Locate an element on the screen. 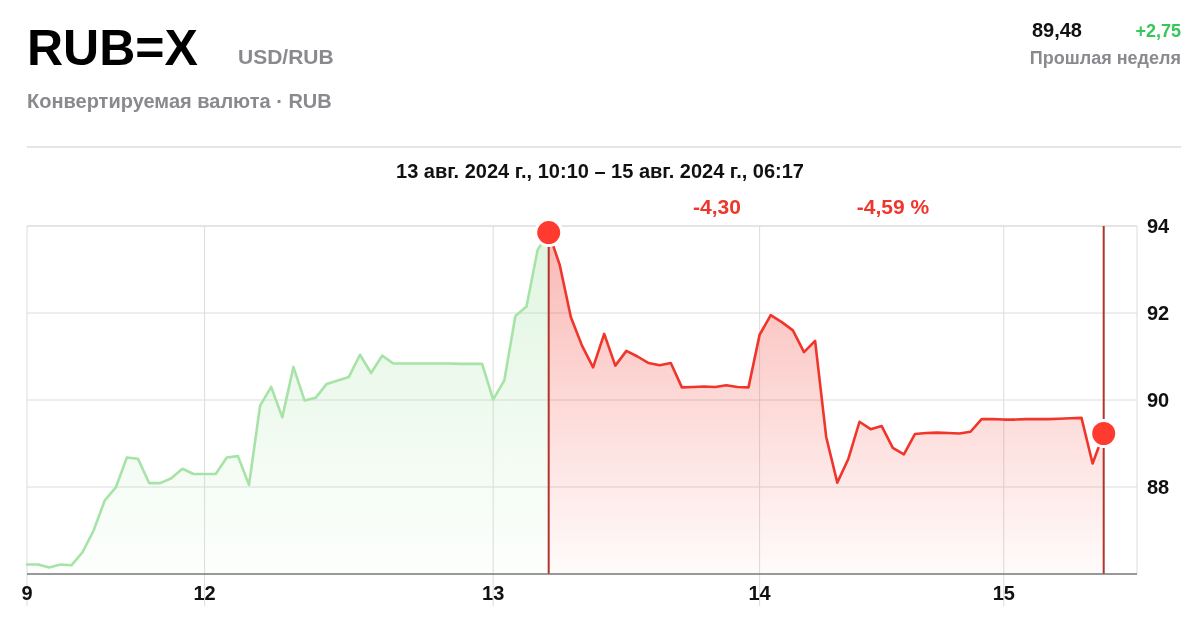 Image resolution: width=1200 pixels, height=619 pixels. x-tick-label: 9 is located at coordinates (27, 593).